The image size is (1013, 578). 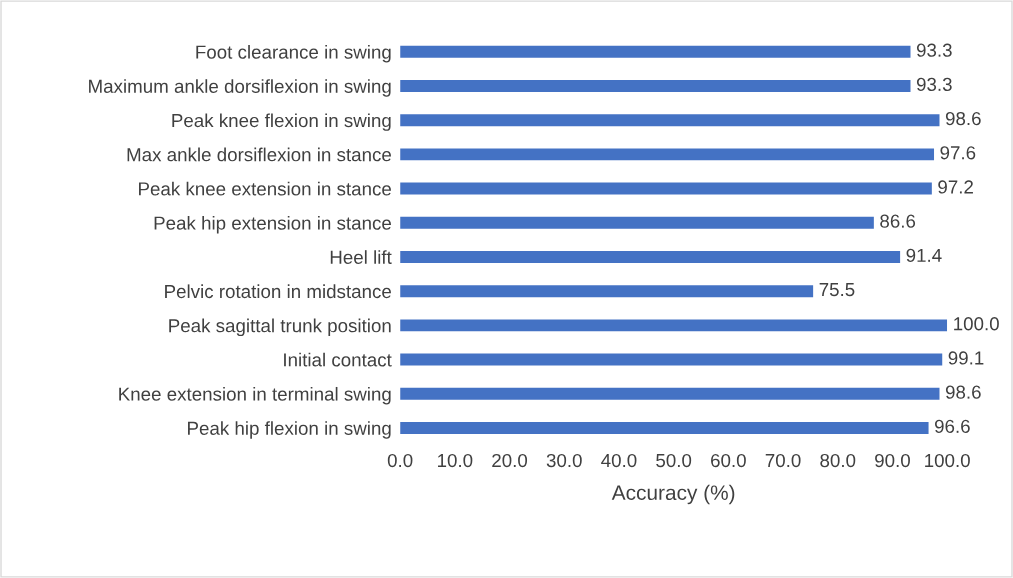 What do you see at coordinates (510, 460) in the screenshot?
I see `x-tick-label: 20.0` at bounding box center [510, 460].